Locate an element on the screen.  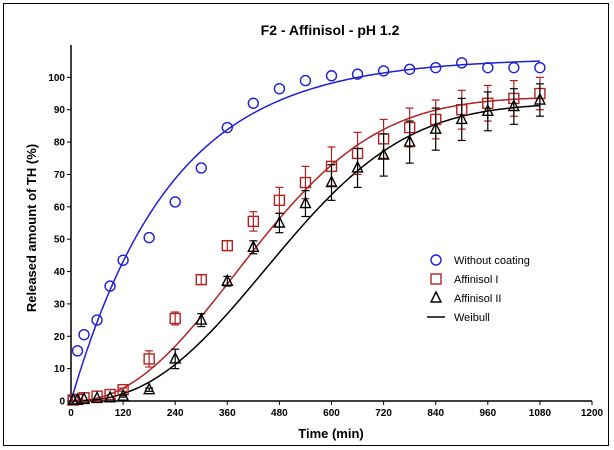
x-tick-label: 360 is located at coordinates (227, 413).